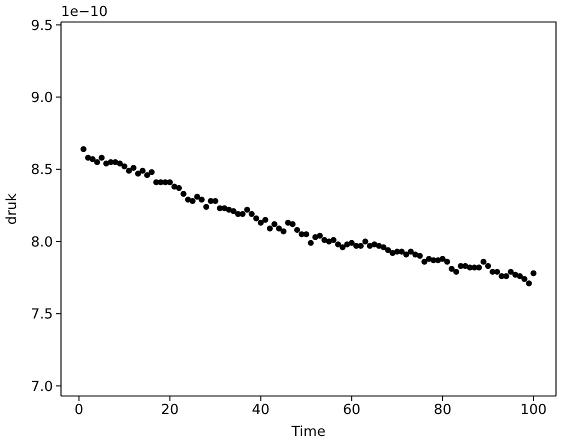 The image size is (567, 448). Describe the element at coordinates (41, 98) in the screenshot. I see `y-tick-label: 9.0` at that location.